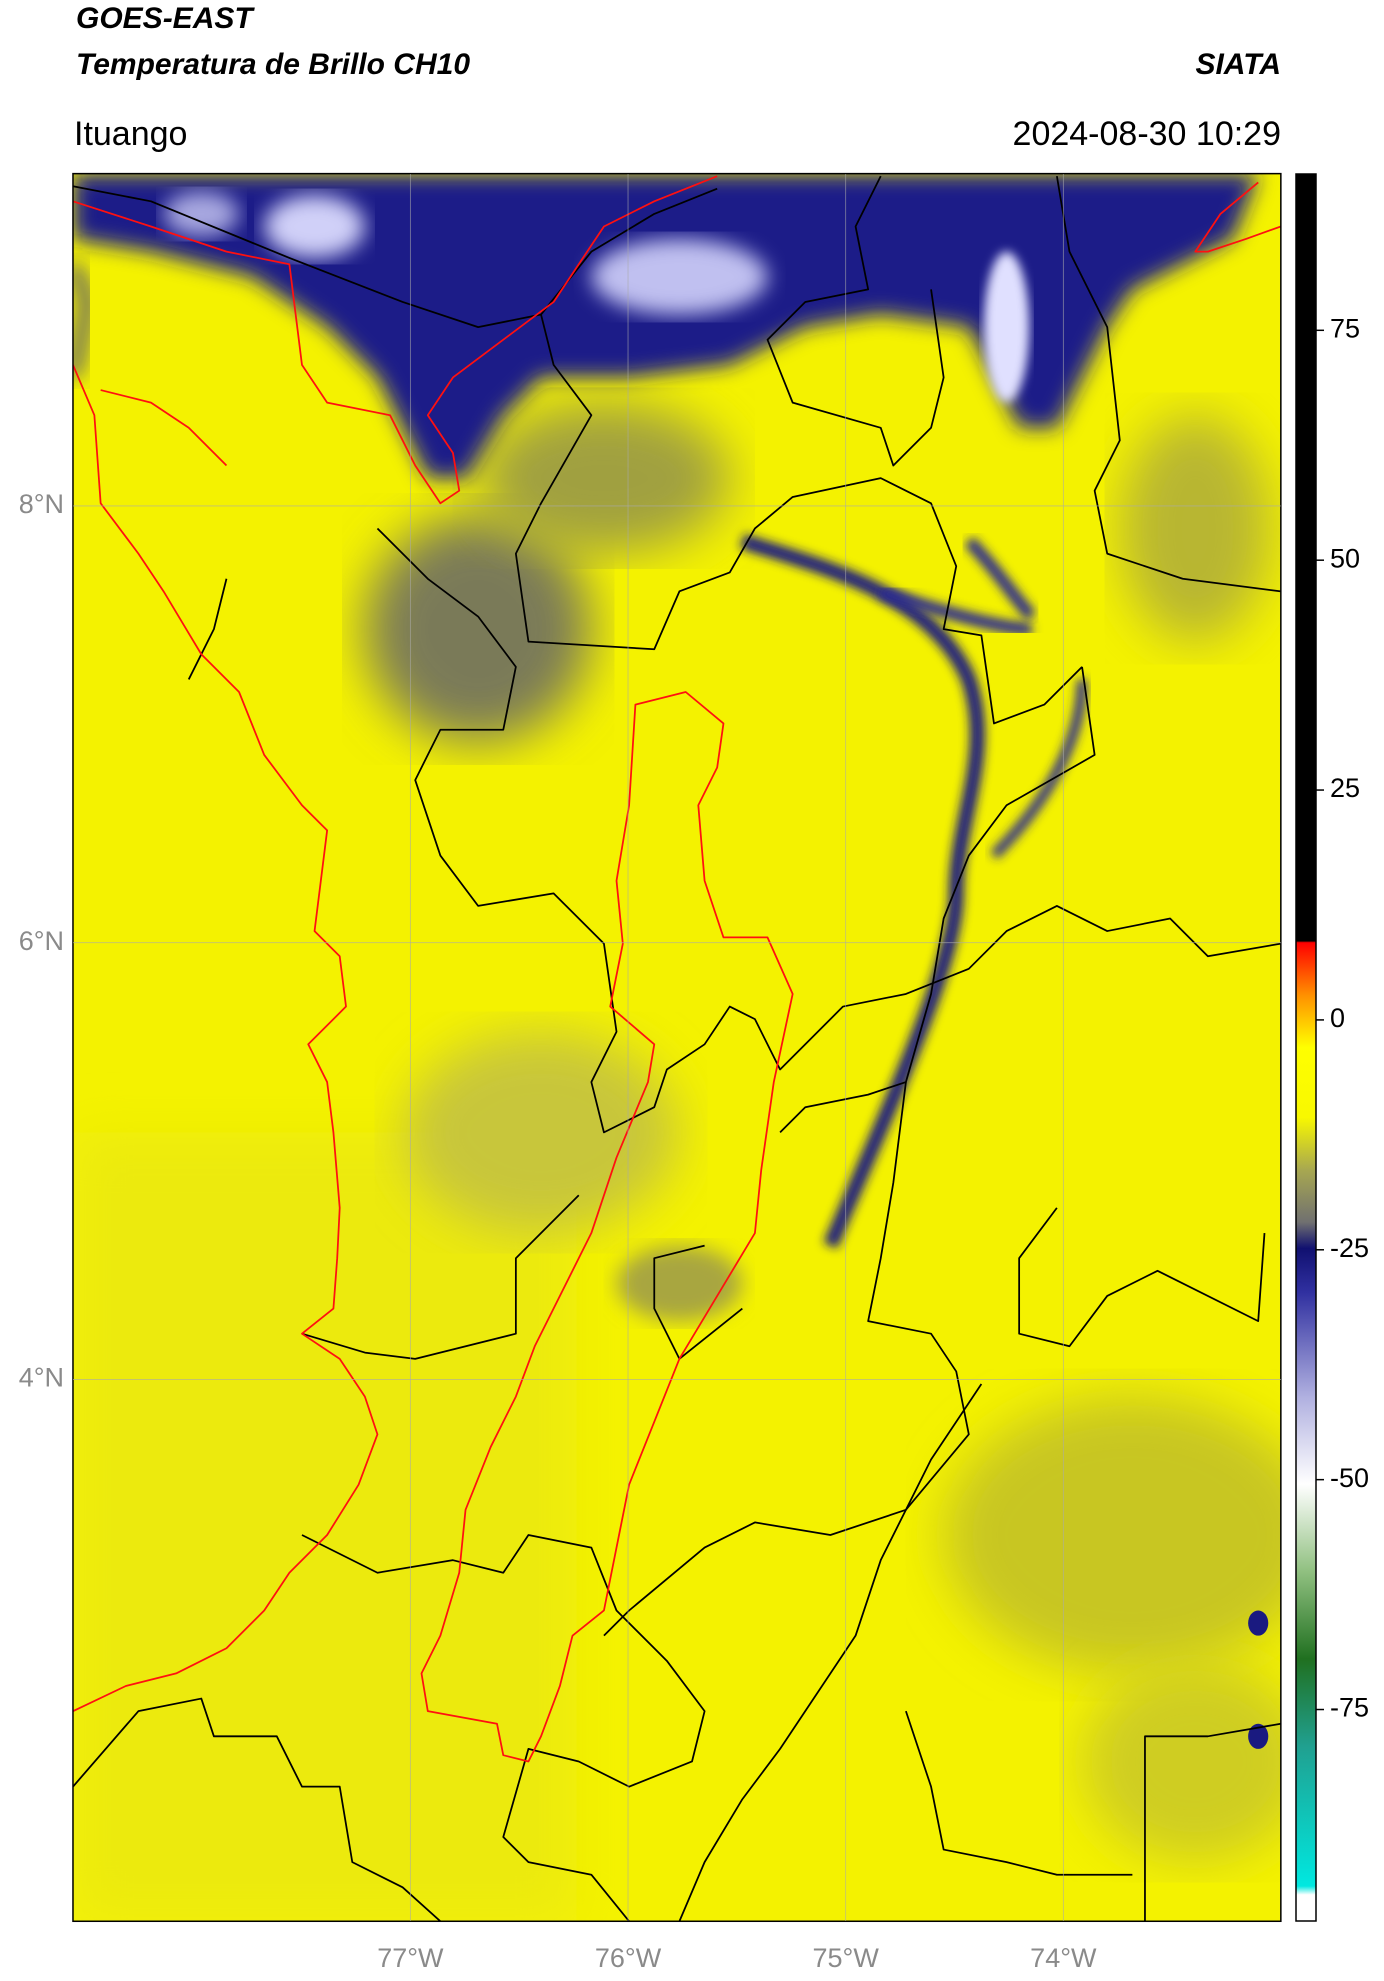 This screenshot has width=1384, height=1981. Describe the element at coordinates (1349, 1708) in the screenshot. I see `colorbar-tick-label: -75` at that location.